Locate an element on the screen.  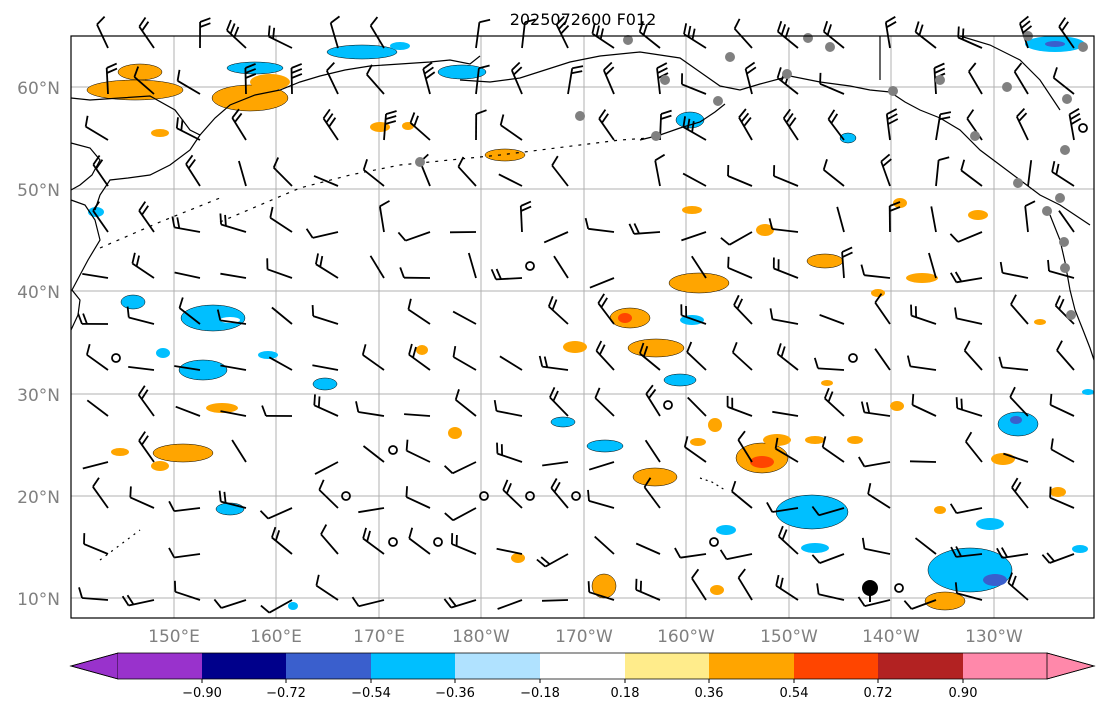
lat-label-30: 30°N is located at coordinates (38, 396).